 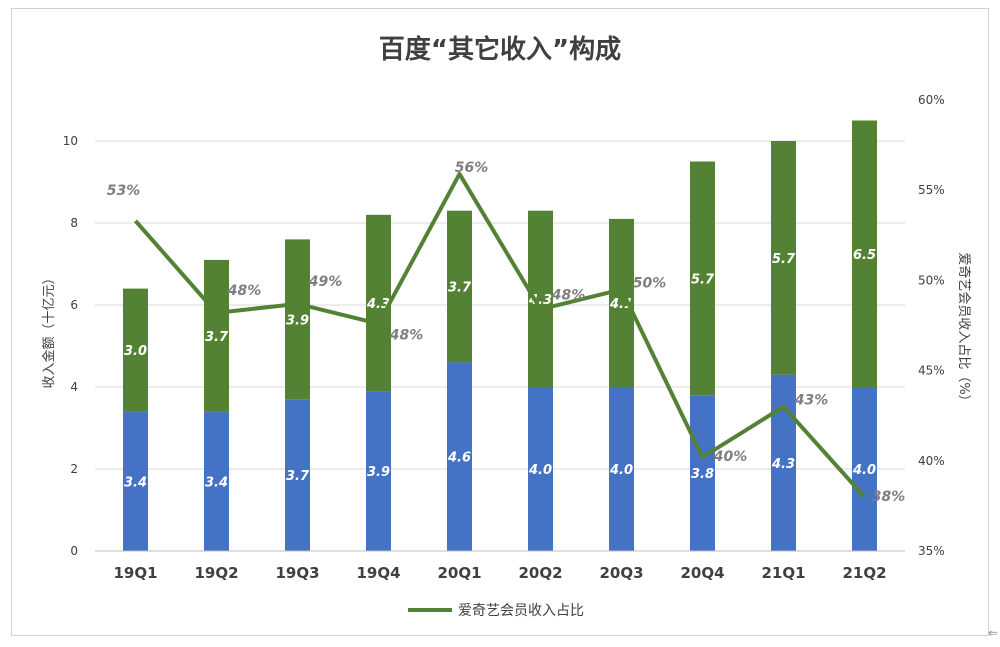 I want to click on y2-tick-label: 35%, so click(x=931, y=551).